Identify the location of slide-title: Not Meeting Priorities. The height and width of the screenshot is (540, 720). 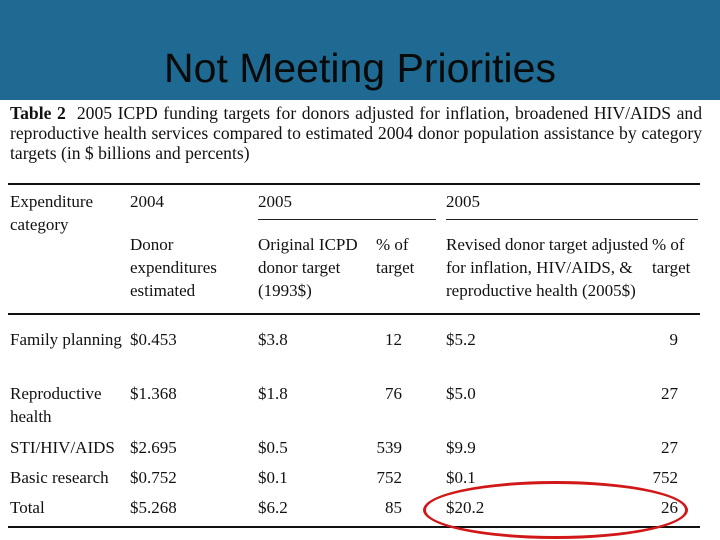
(360, 68).